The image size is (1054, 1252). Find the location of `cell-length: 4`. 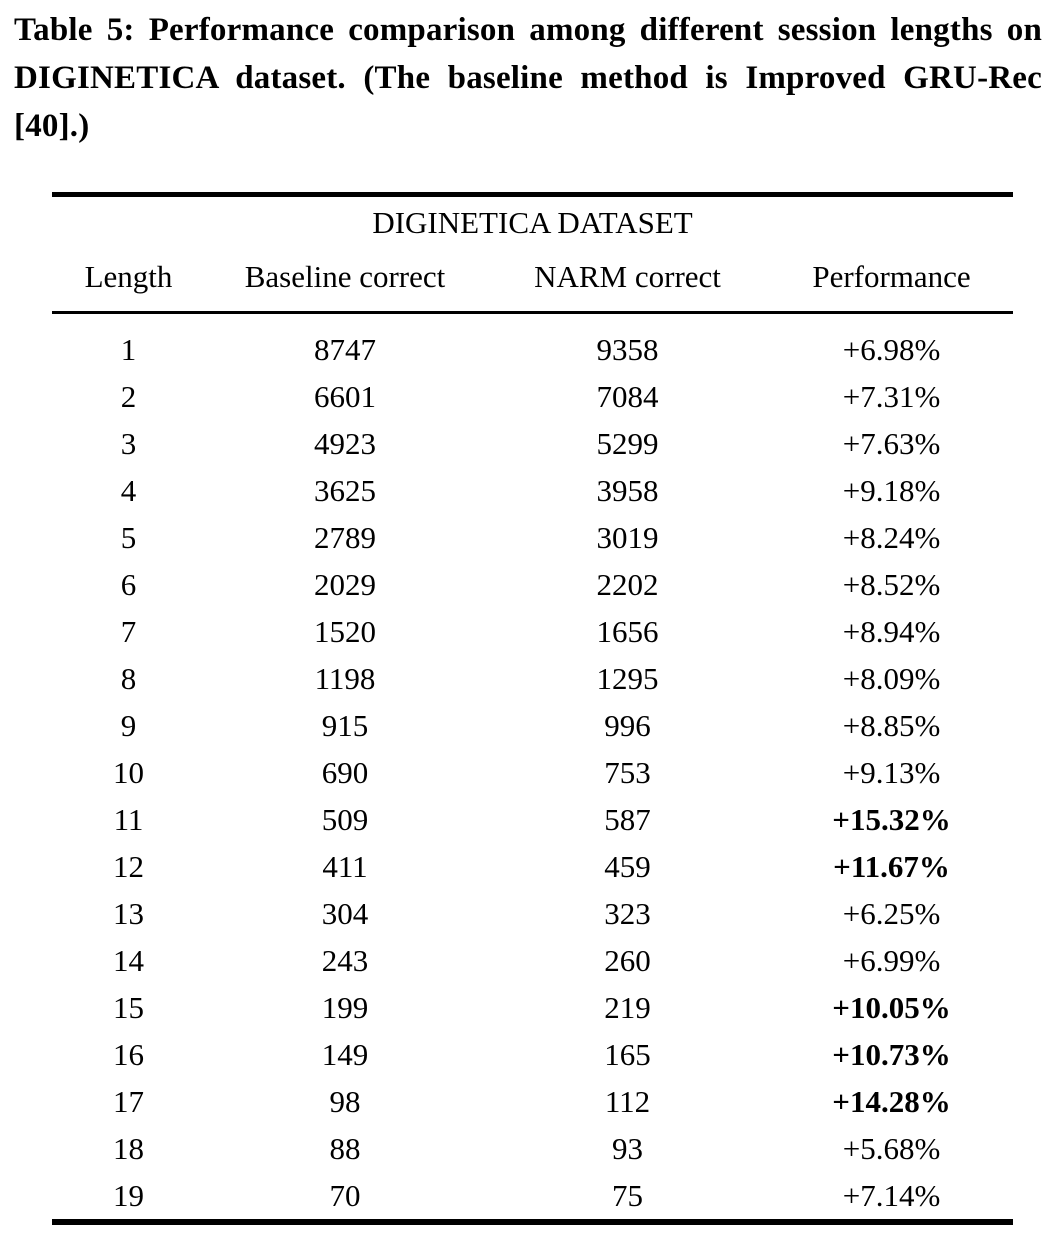

cell-length: 4 is located at coordinates (128, 490).